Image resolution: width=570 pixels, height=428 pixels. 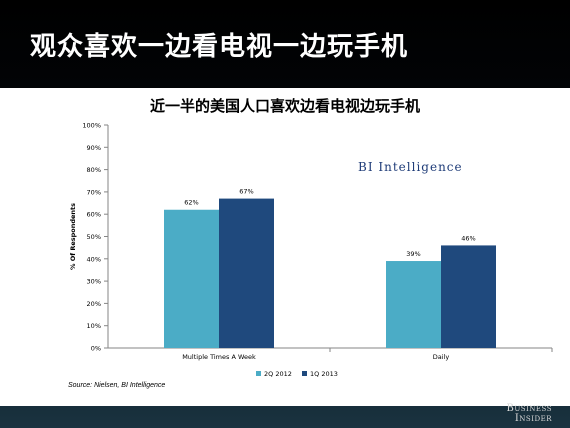 What do you see at coordinates (117, 385) in the screenshot?
I see `source-note: Source: Nielsen, BI Intelligence` at bounding box center [117, 385].